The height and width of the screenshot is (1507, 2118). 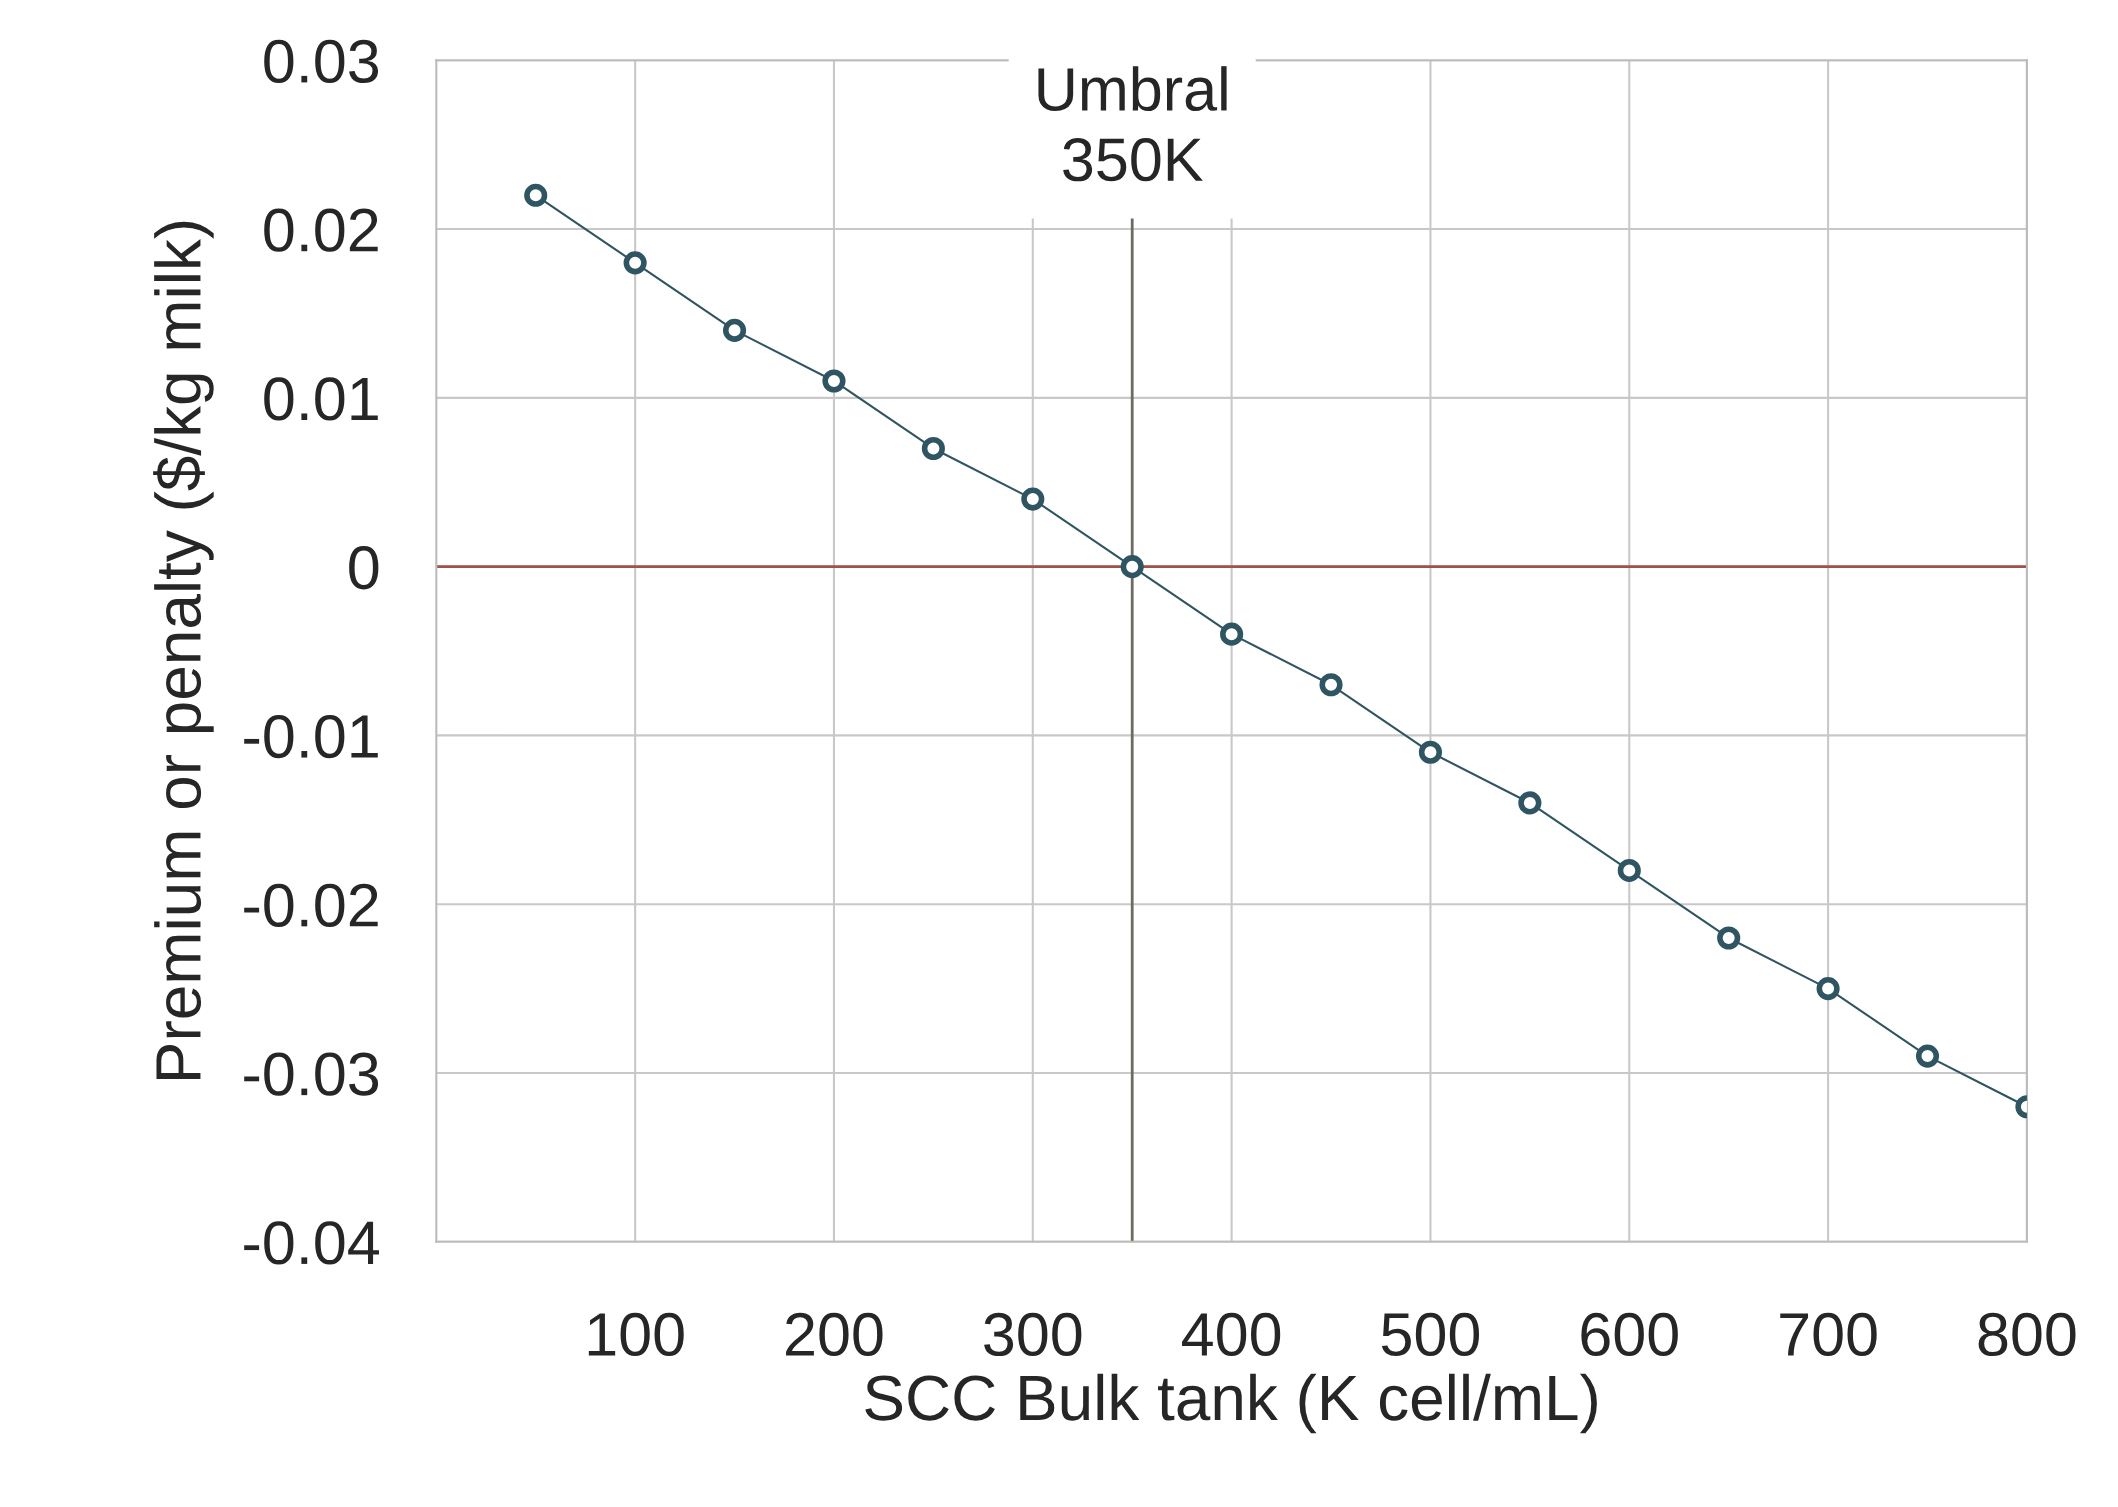 I want to click on y-tick-label: 0.03, so click(x=321, y=61).